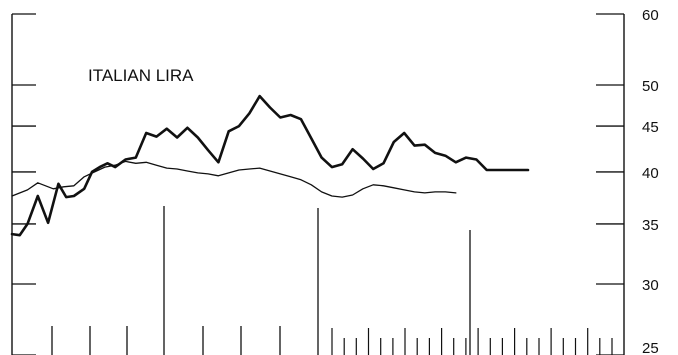 Image resolution: width=678 pixels, height=355 pixels. What do you see at coordinates (650, 127) in the screenshot?
I see `y-tick-label: 45` at bounding box center [650, 127].